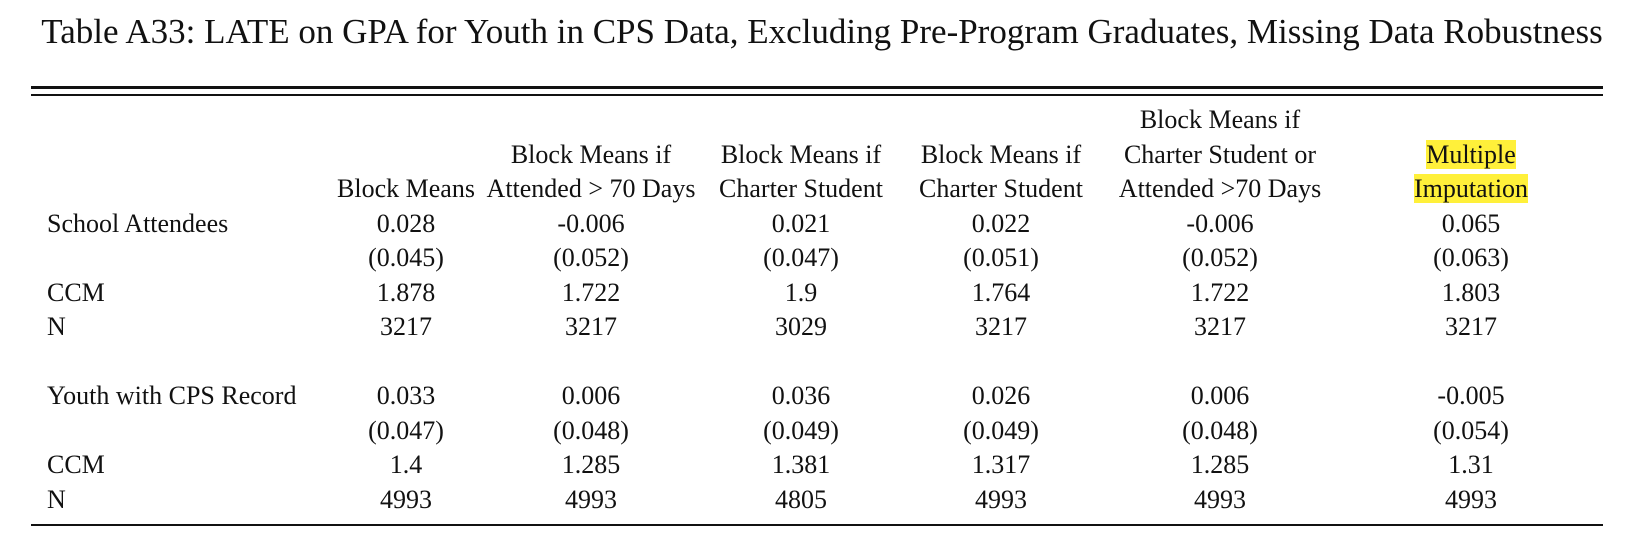 The image size is (1644, 537). What do you see at coordinates (801, 326) in the screenshot?
I see `n-cell: 3029` at bounding box center [801, 326].